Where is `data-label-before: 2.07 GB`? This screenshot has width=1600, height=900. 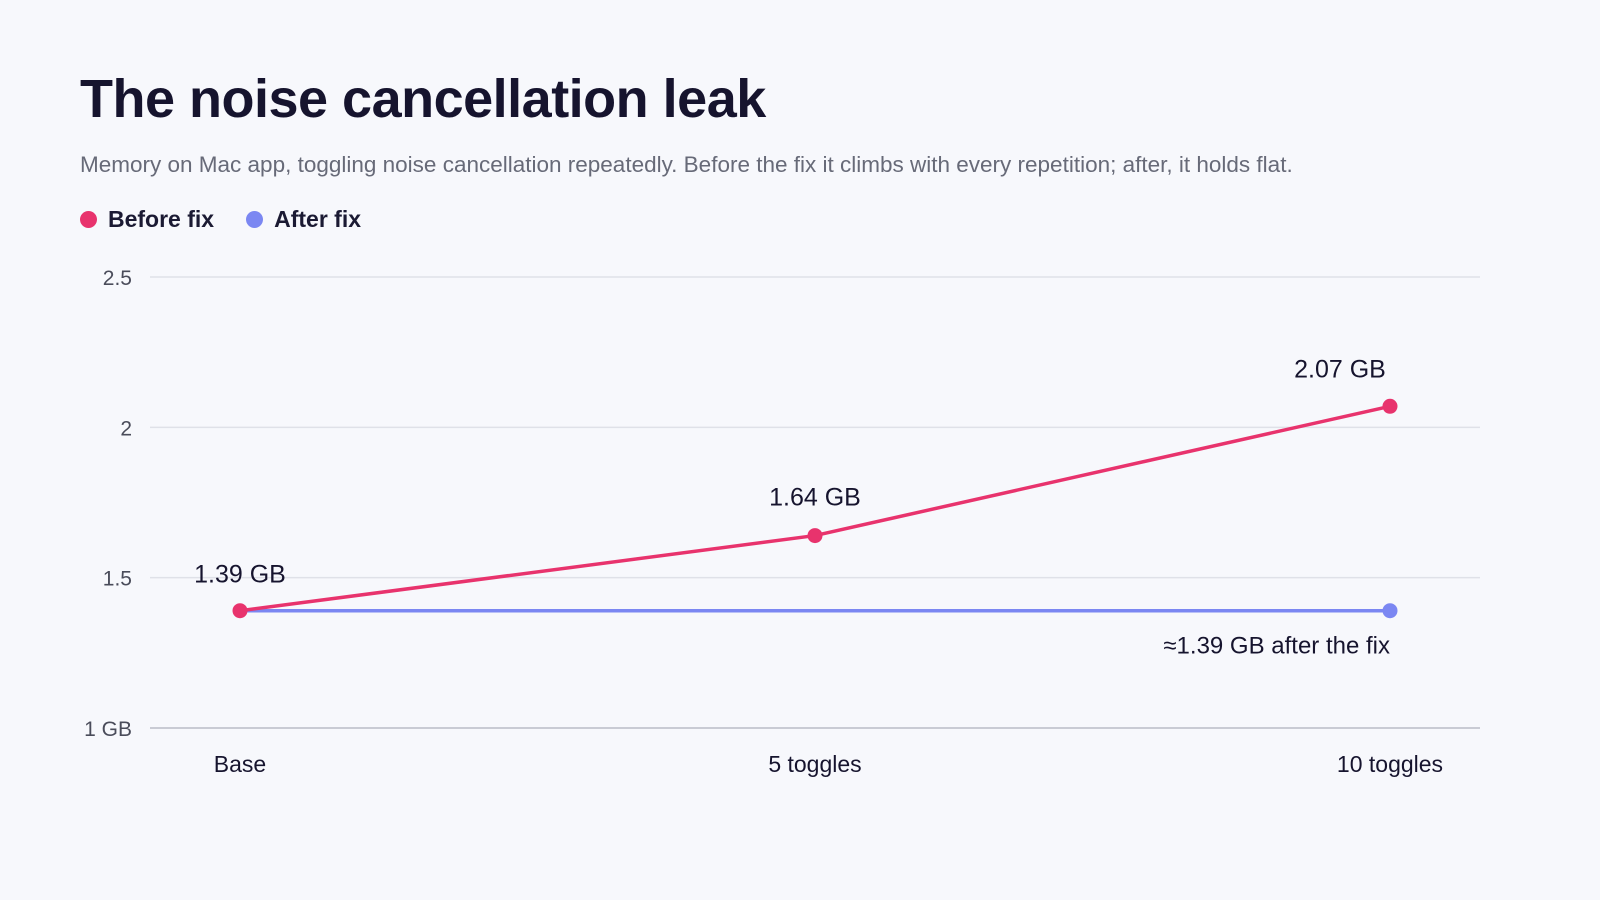 data-label-before: 2.07 GB is located at coordinates (1340, 369).